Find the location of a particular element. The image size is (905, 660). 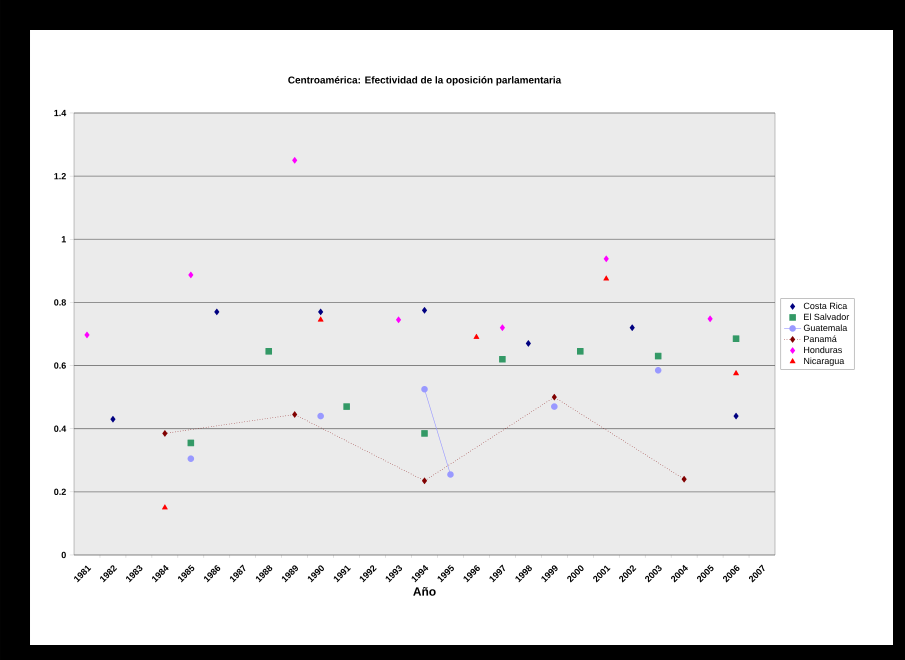

y-tick-label: 1.4 is located at coordinates (60, 113).